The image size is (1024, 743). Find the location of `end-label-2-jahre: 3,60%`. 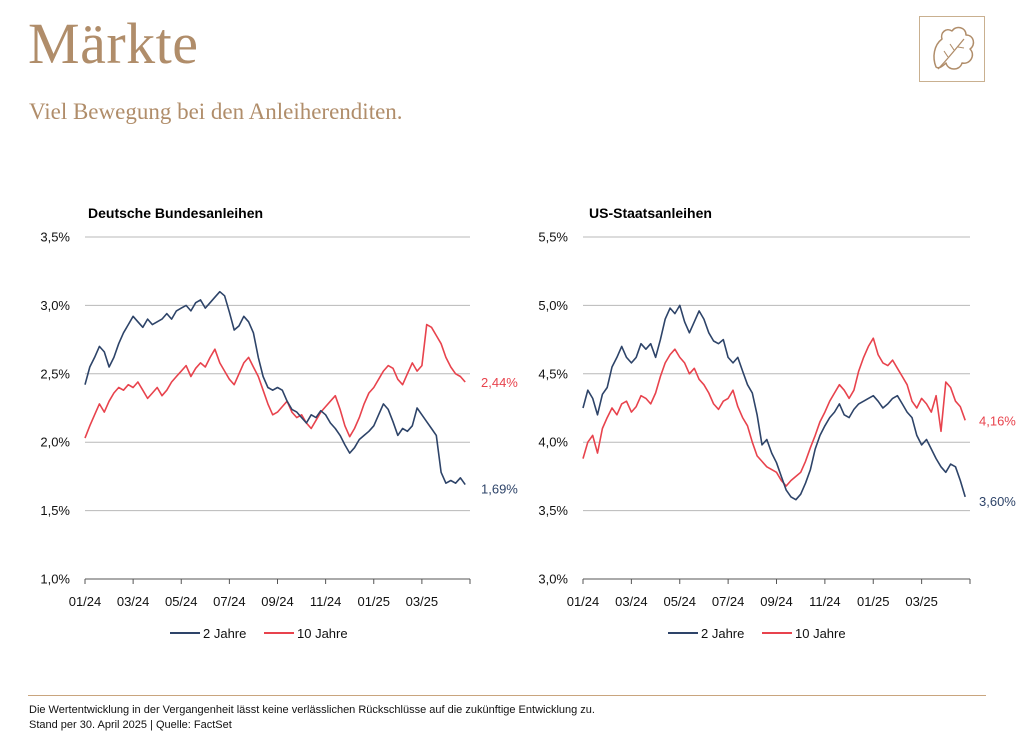

end-label-2-jahre: 3,60% is located at coordinates (997, 501).